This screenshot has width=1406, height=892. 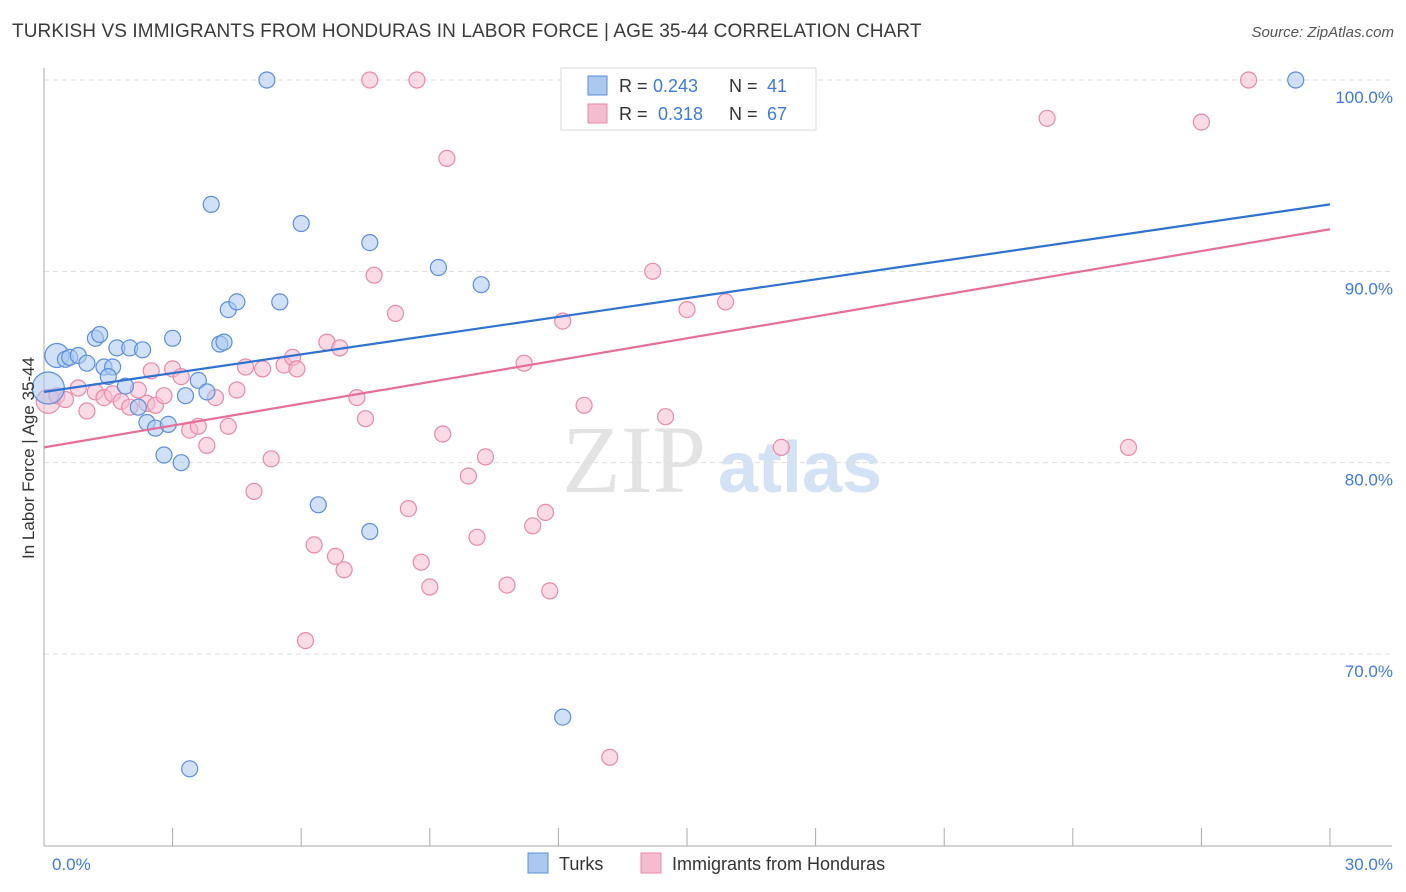 I want to click on series-legend: Turks Immigrants from Honduras, so click(x=706, y=863).